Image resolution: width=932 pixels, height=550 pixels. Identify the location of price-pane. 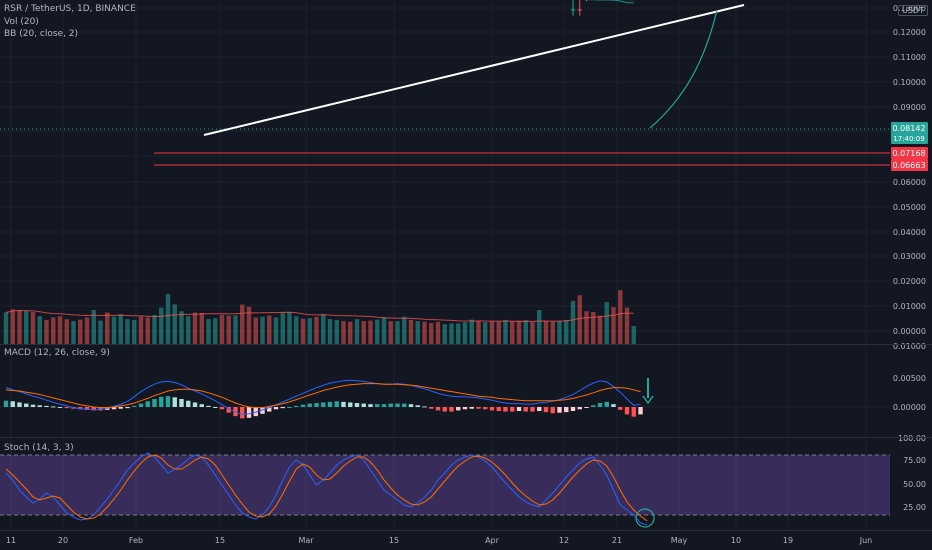
(320, 8).